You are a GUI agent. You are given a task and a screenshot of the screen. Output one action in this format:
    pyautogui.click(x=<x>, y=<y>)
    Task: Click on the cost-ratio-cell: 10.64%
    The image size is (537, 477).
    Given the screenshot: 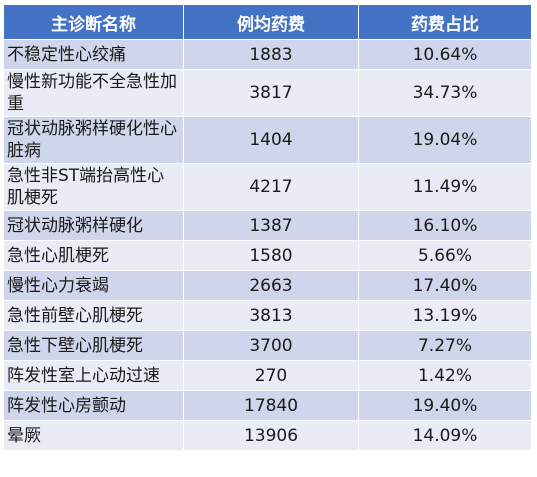 What is the action you would take?
    pyautogui.click(x=445, y=54)
    